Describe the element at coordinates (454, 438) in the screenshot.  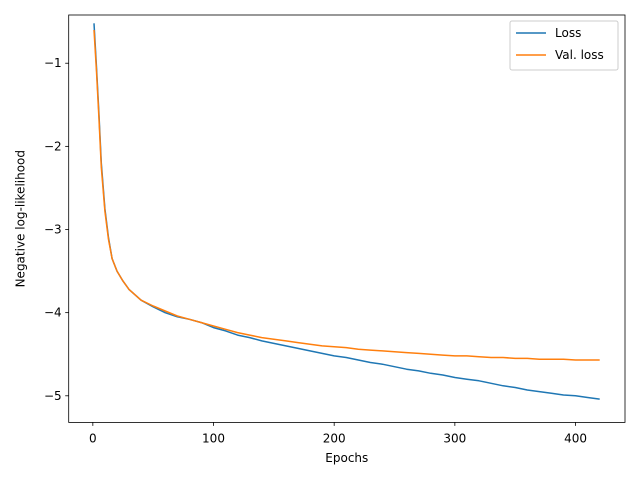
I see `x-tick-label: 300` at that location.